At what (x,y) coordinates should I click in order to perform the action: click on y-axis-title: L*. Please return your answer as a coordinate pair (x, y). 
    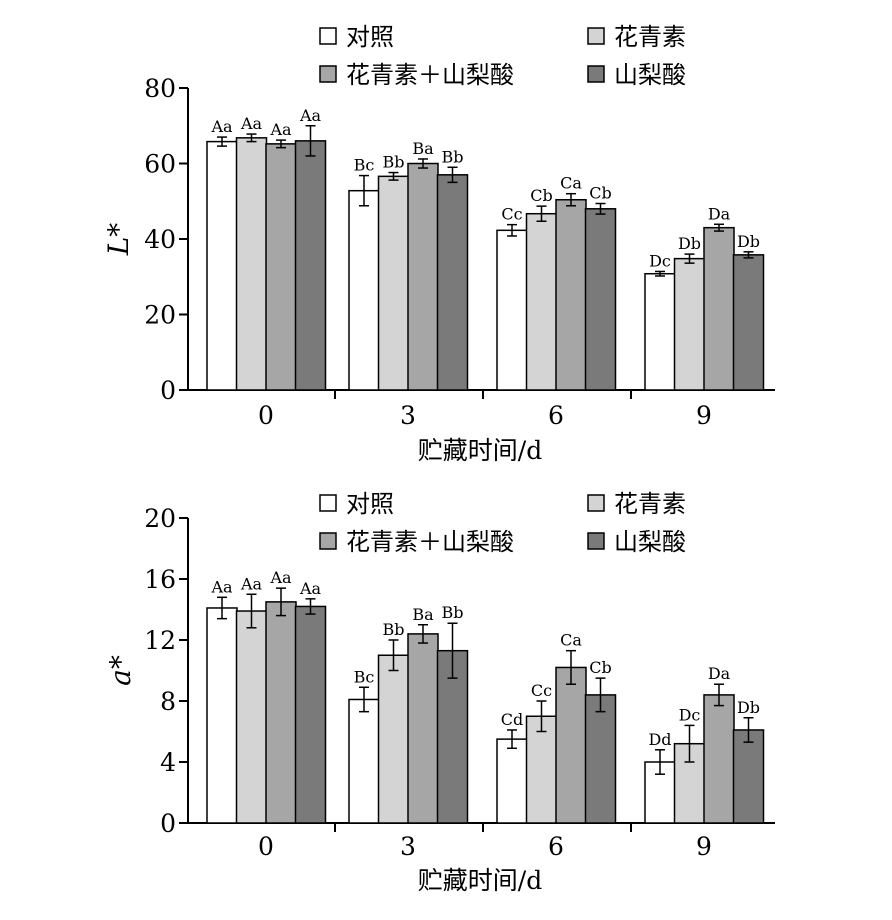
    Looking at the image, I should click on (118, 240).